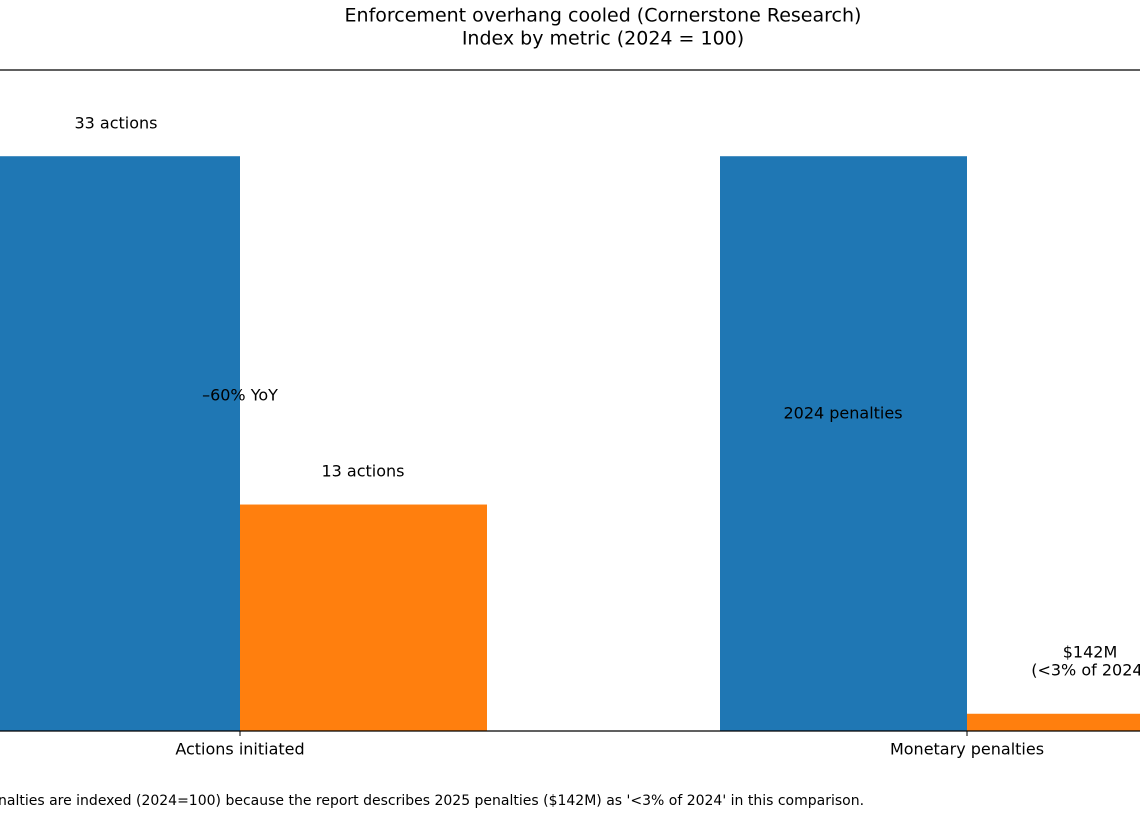 Image resolution: width=1140 pixels, height=815 pixels. What do you see at coordinates (240, 395) in the screenshot?
I see `annotation: –60% YoY` at bounding box center [240, 395].